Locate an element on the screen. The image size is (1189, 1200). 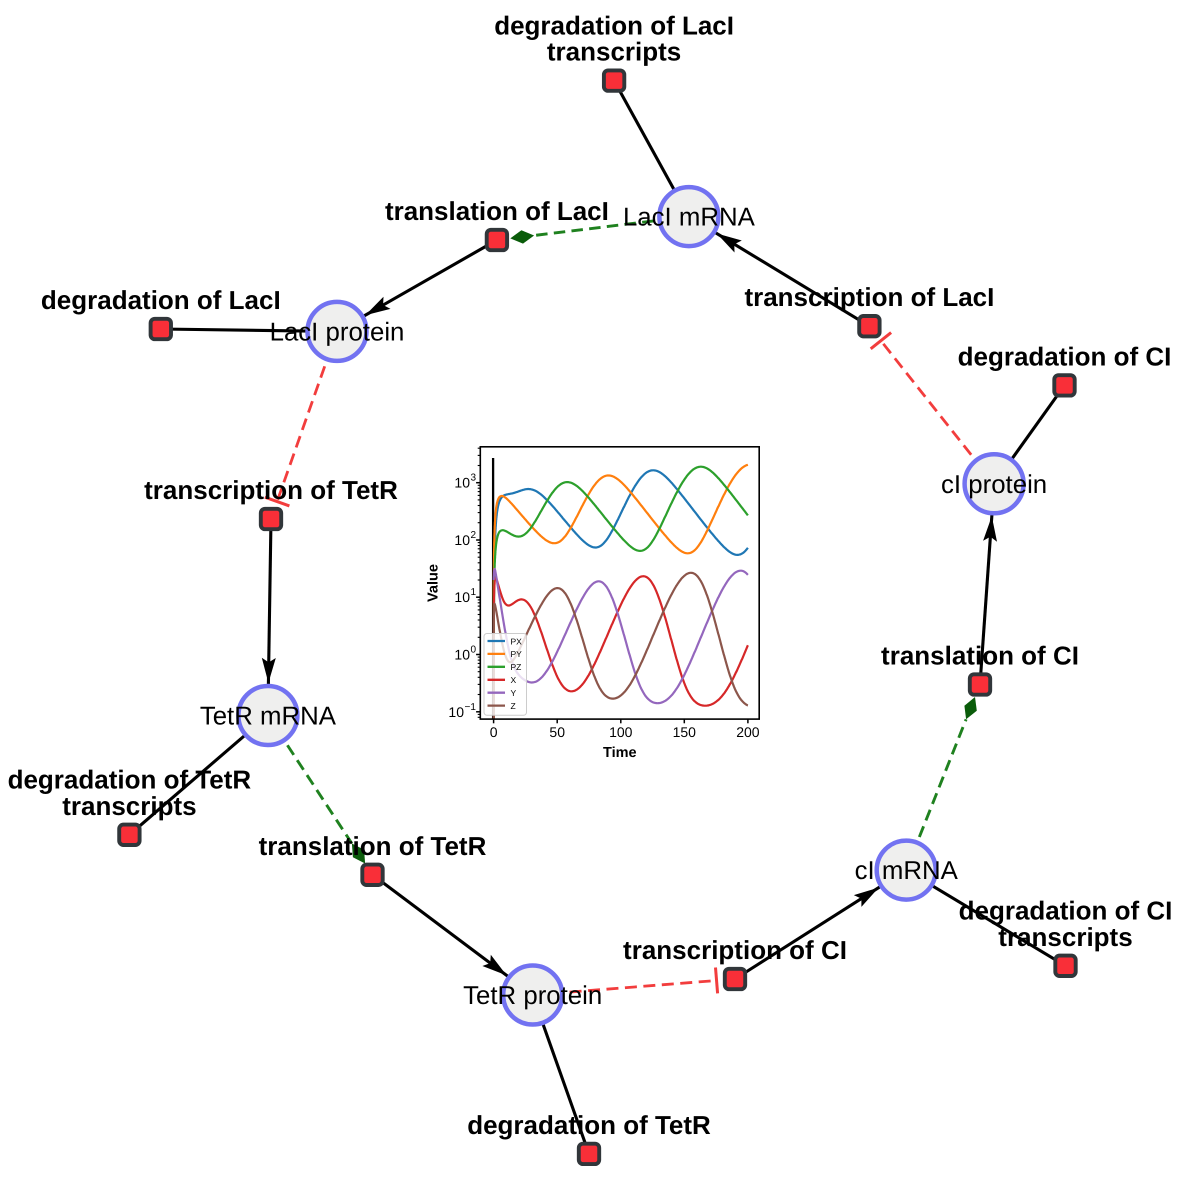
svg-text: Y is located at coordinates (514, 693).